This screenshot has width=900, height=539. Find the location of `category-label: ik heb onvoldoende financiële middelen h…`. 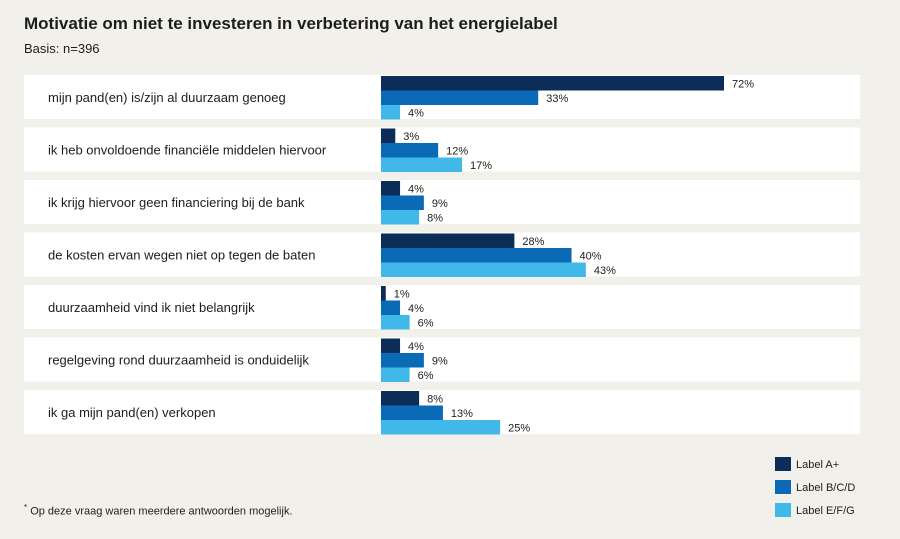

category-label: ik heb onvoldoende financiële middelen h… is located at coordinates (187, 150).